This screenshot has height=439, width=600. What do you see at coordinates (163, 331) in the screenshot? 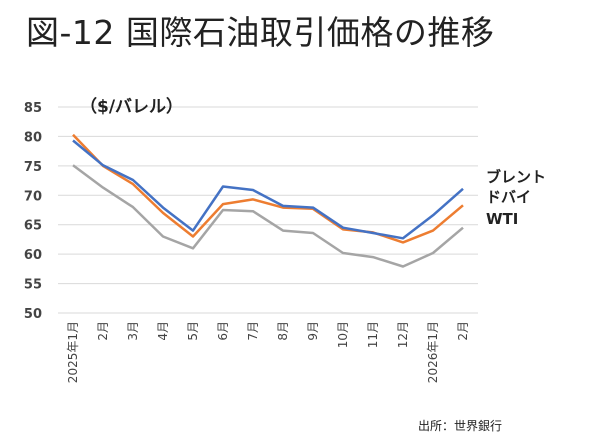
I see `x-tick-label: 4月` at bounding box center [163, 331].